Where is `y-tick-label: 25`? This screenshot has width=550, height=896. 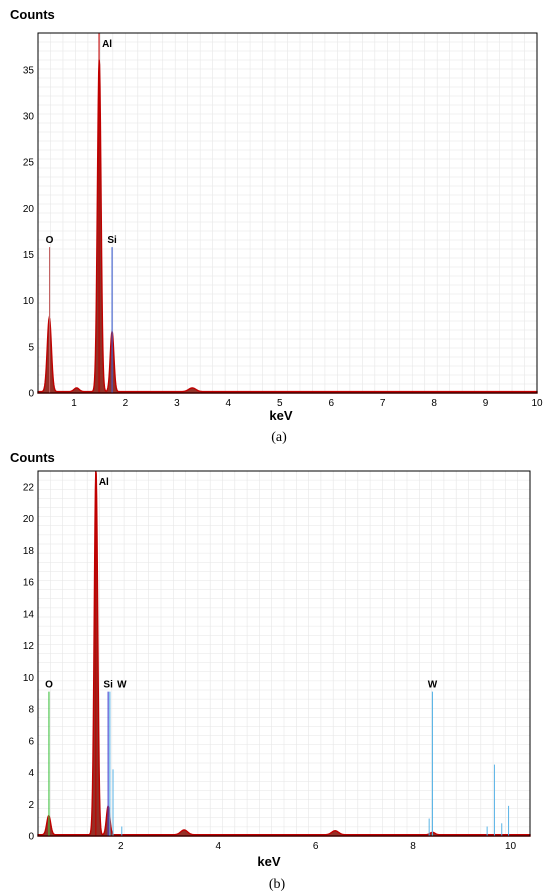
y-tick-label: 25 is located at coordinates (29, 163).